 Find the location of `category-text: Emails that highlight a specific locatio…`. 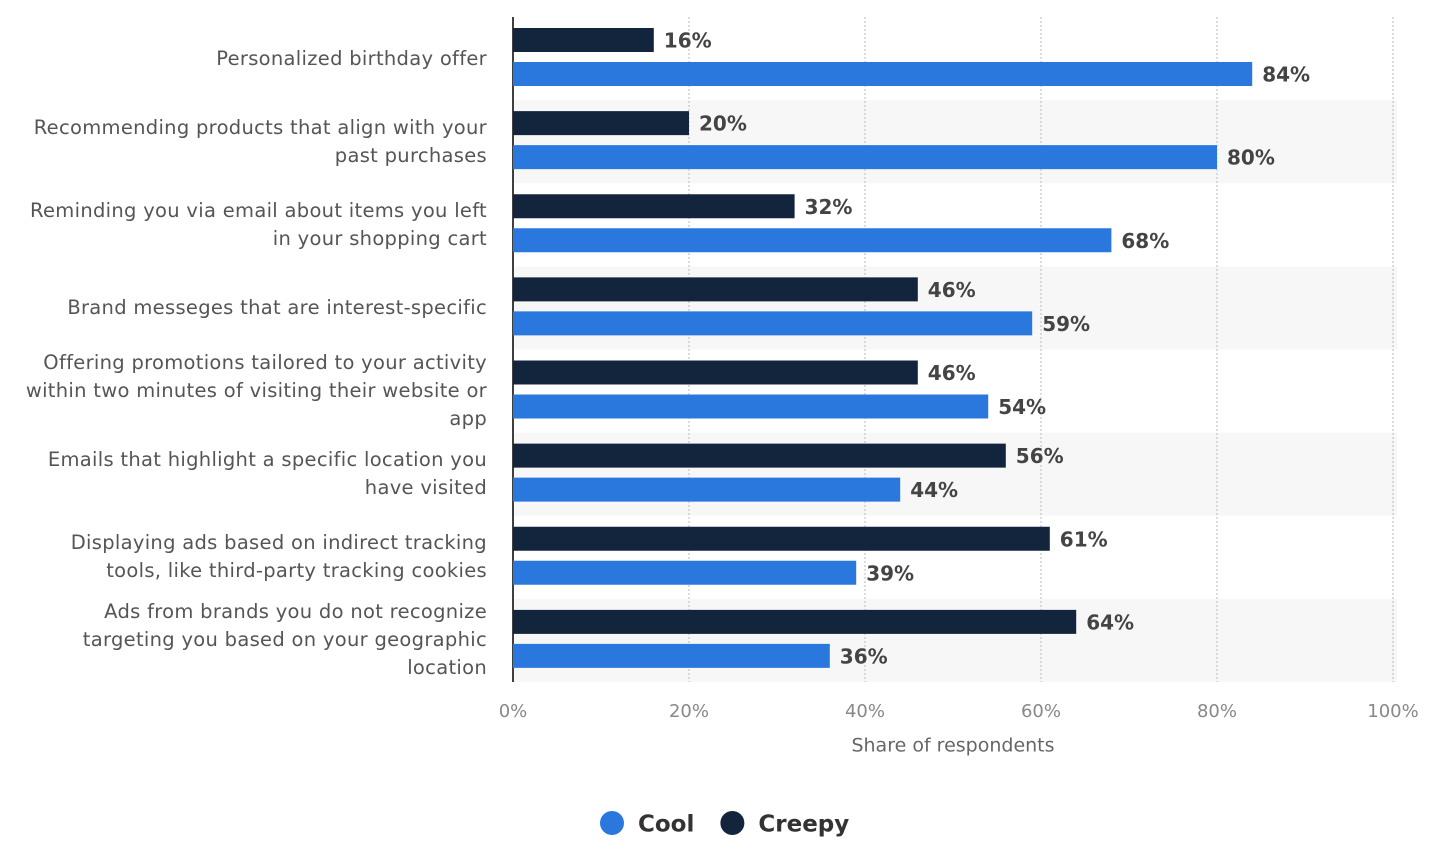

category-text: Emails that highlight a specific locatio… is located at coordinates (267, 474).